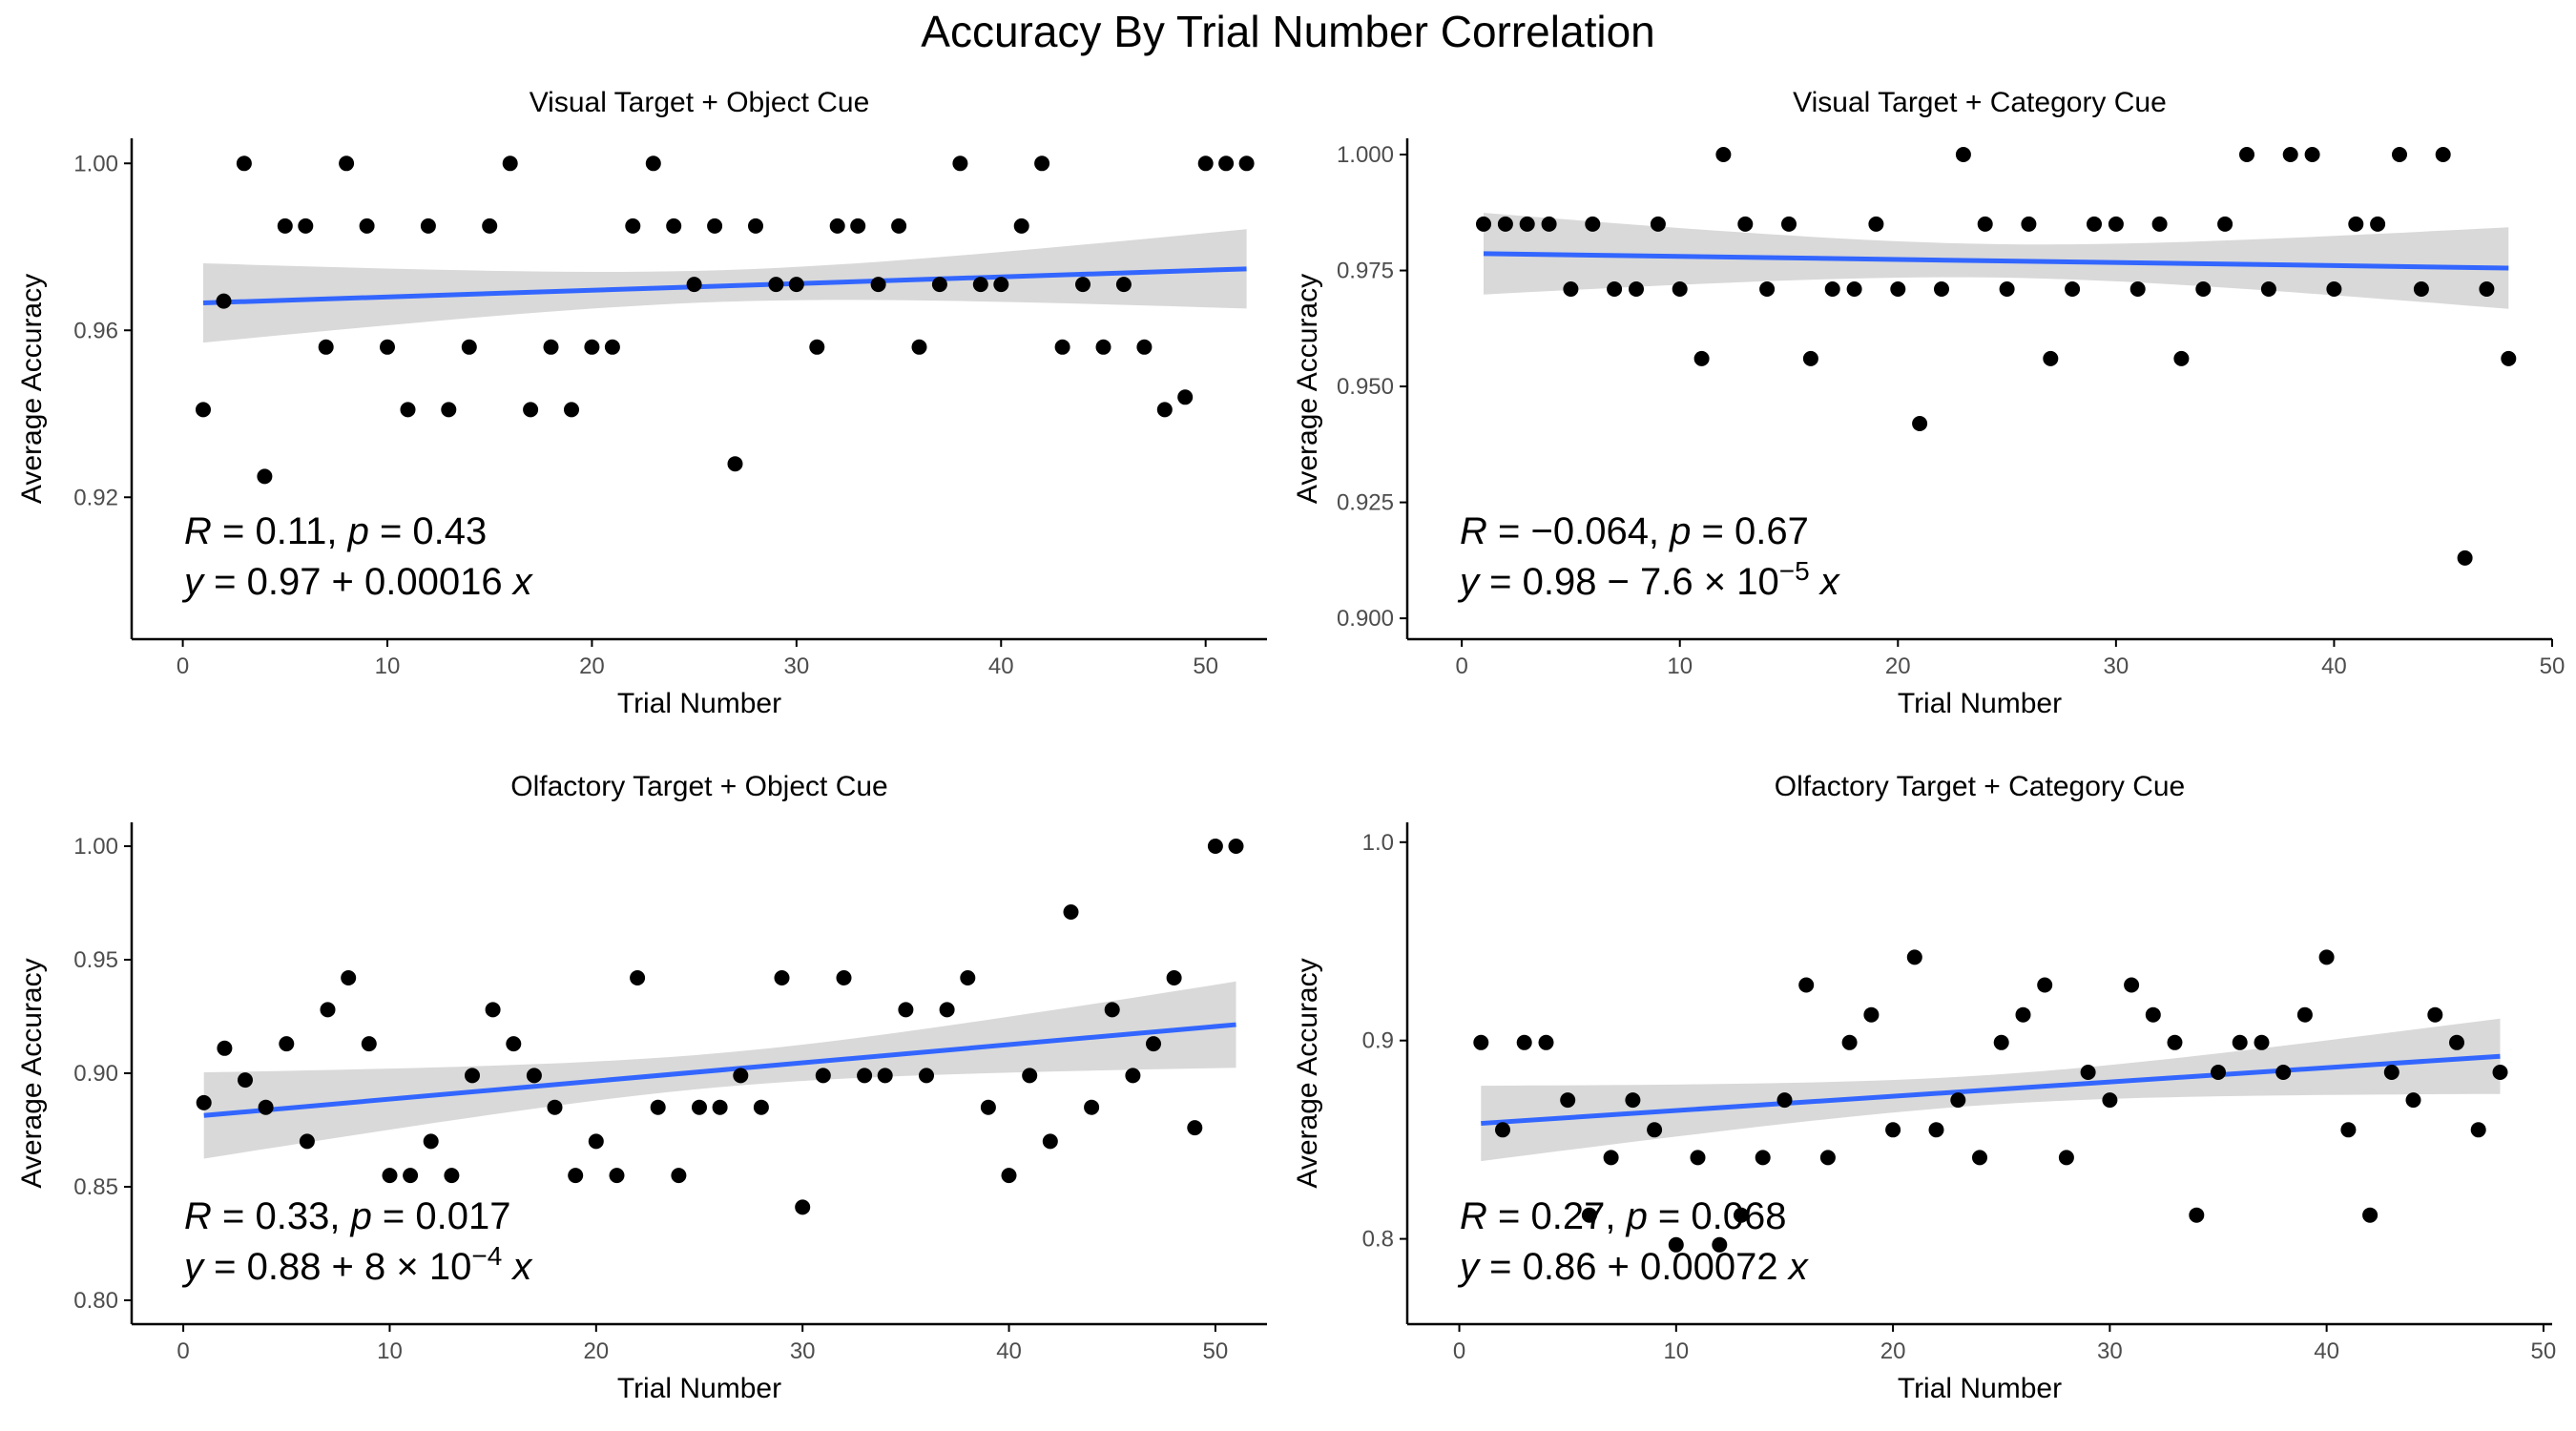 This screenshot has width=2576, height=1431. What do you see at coordinates (390, 1351) in the screenshot?
I see `x-tick-label: 10` at bounding box center [390, 1351].